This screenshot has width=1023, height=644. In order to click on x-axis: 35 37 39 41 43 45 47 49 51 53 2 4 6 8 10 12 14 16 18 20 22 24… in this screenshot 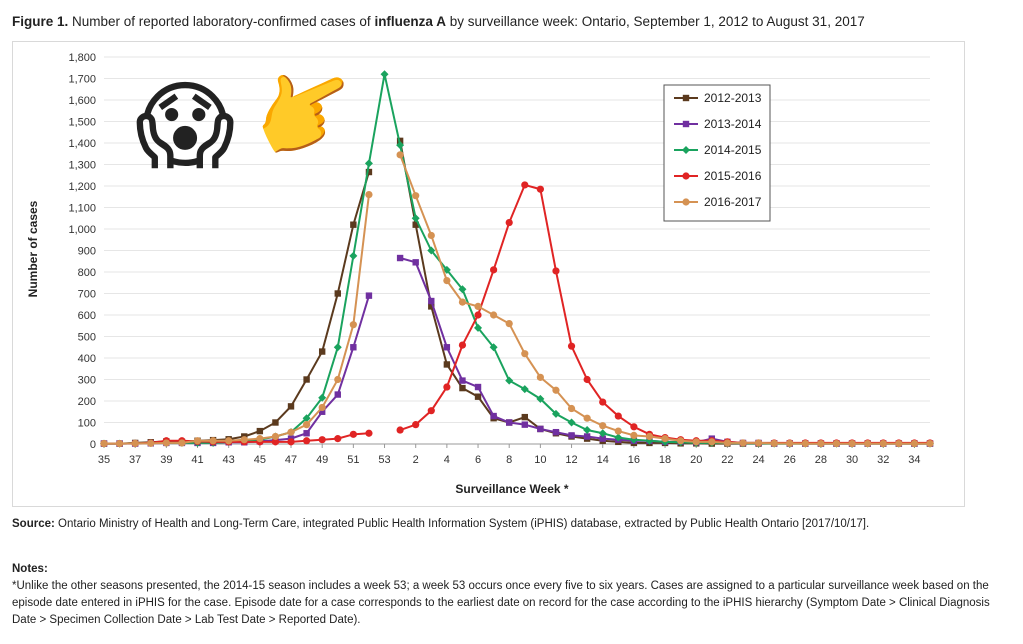, I will do `click(509, 455)`.